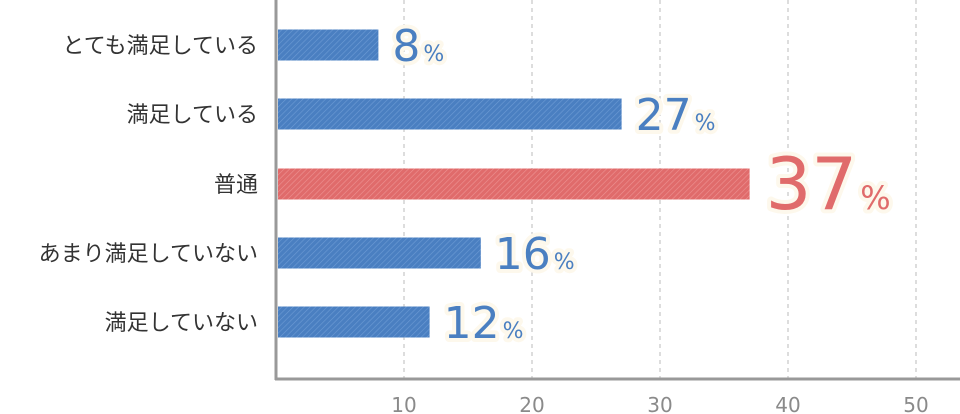 This screenshot has width=960, height=414. I want to click on category-label: あまり満足していない, so click(148, 254).